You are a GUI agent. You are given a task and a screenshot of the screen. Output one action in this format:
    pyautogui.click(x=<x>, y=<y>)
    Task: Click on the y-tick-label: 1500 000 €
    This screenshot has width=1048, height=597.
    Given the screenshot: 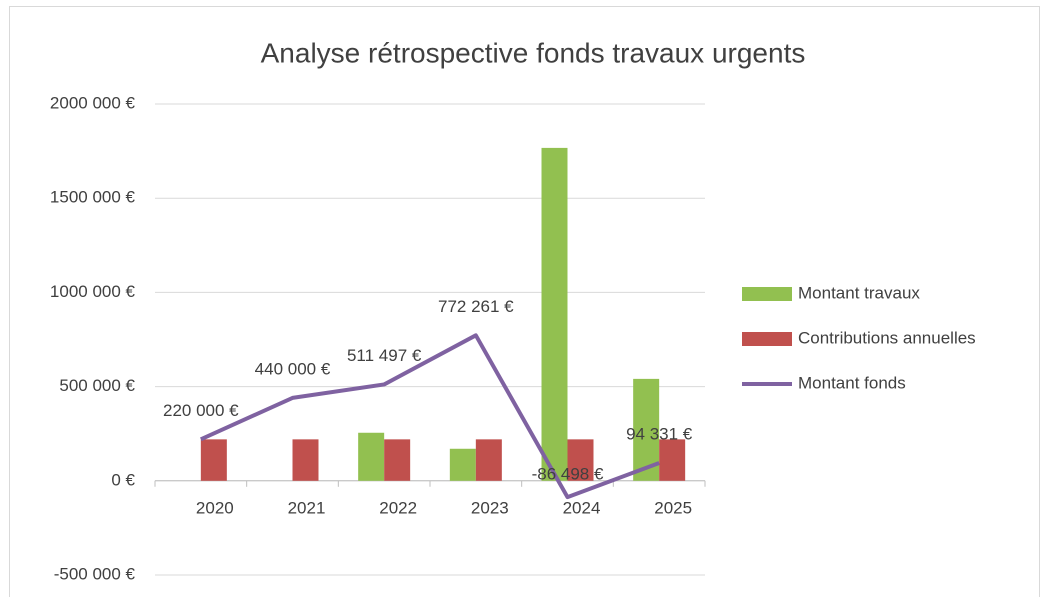 What is the action you would take?
    pyautogui.click(x=93, y=197)
    